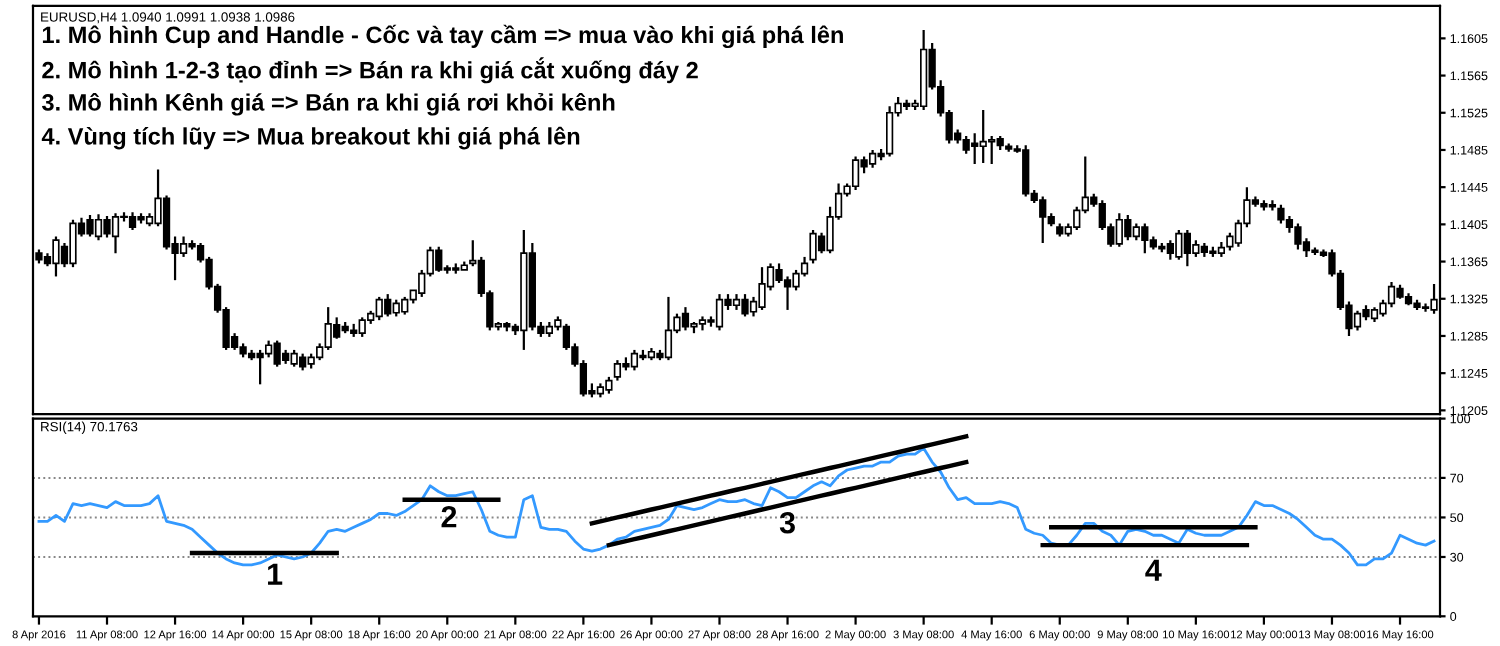 The height and width of the screenshot is (646, 1500). I want to click on annotation: 4. Vùng tích lũy => Mua breakout khi giá phá lên, so click(310, 138).